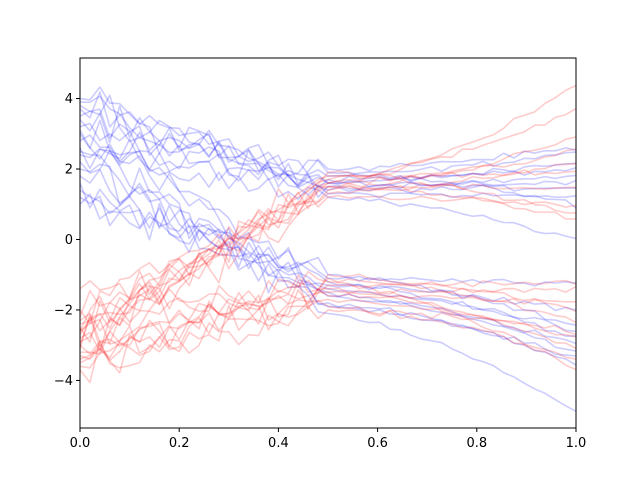 This screenshot has width=640, height=480. I want to click on y-axis: −4 −2 0 2 4, so click(67, 240).